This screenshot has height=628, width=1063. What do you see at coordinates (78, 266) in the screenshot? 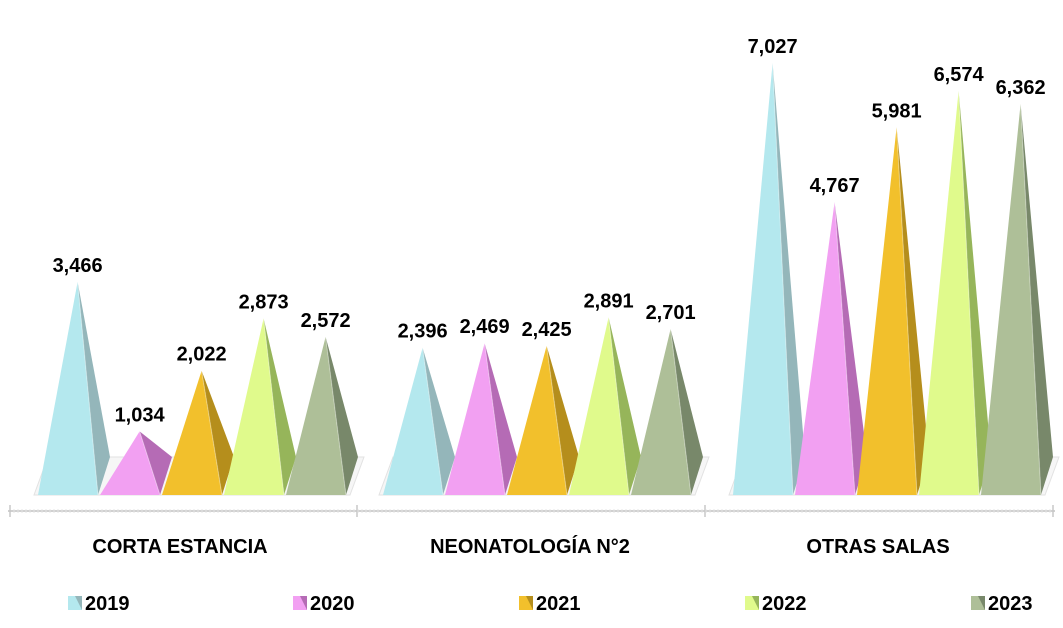
I see `value-label: 3,466` at bounding box center [78, 266].